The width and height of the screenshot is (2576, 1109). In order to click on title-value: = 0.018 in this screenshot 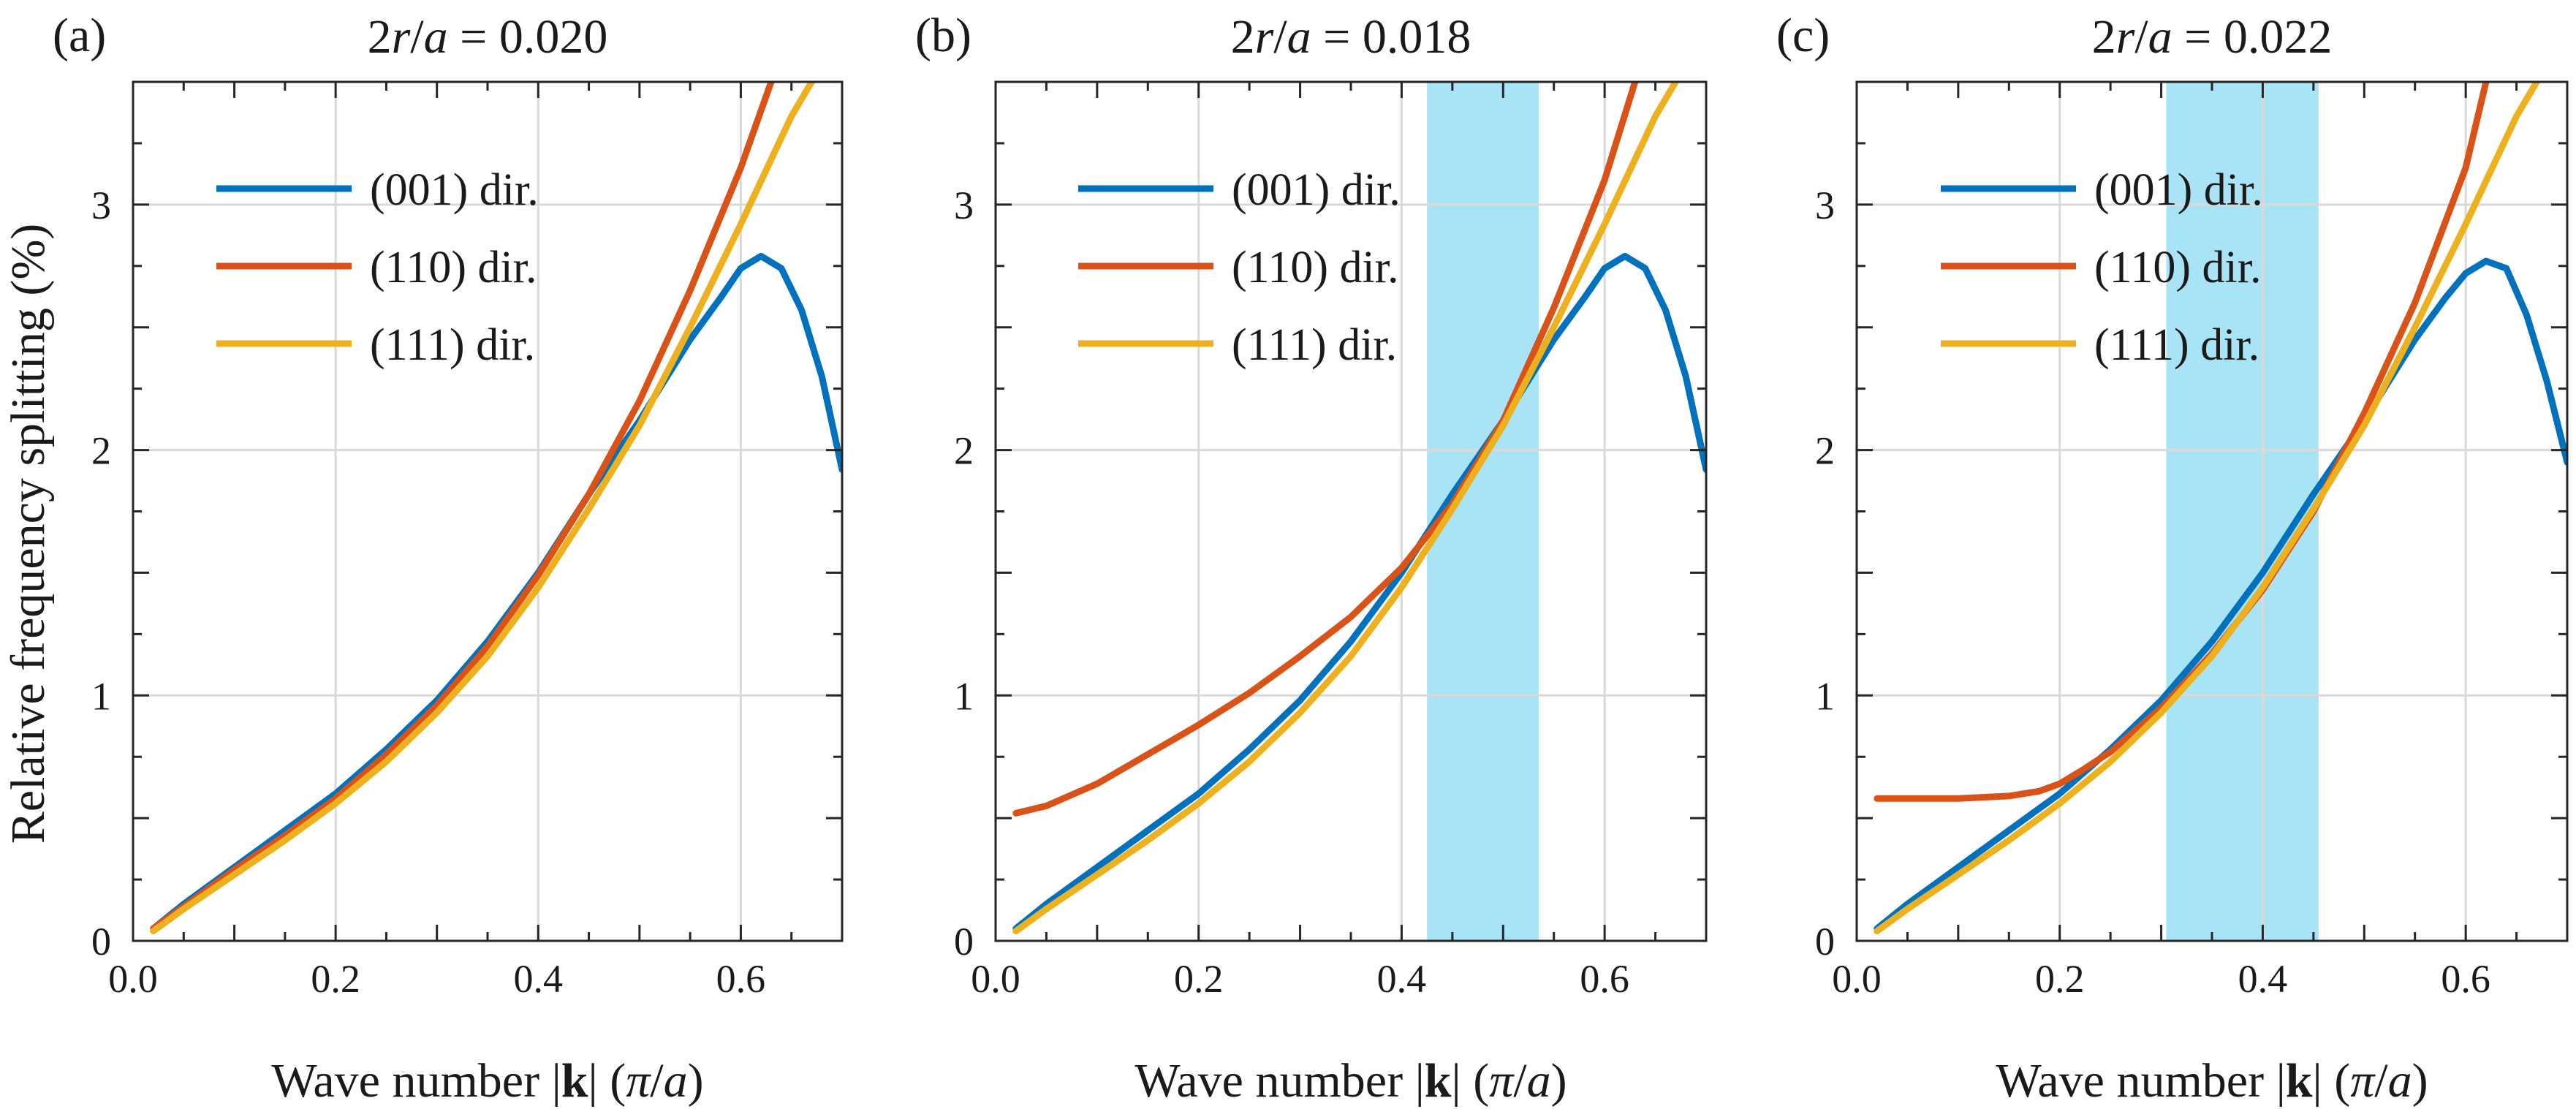, I will do `click(1391, 37)`.